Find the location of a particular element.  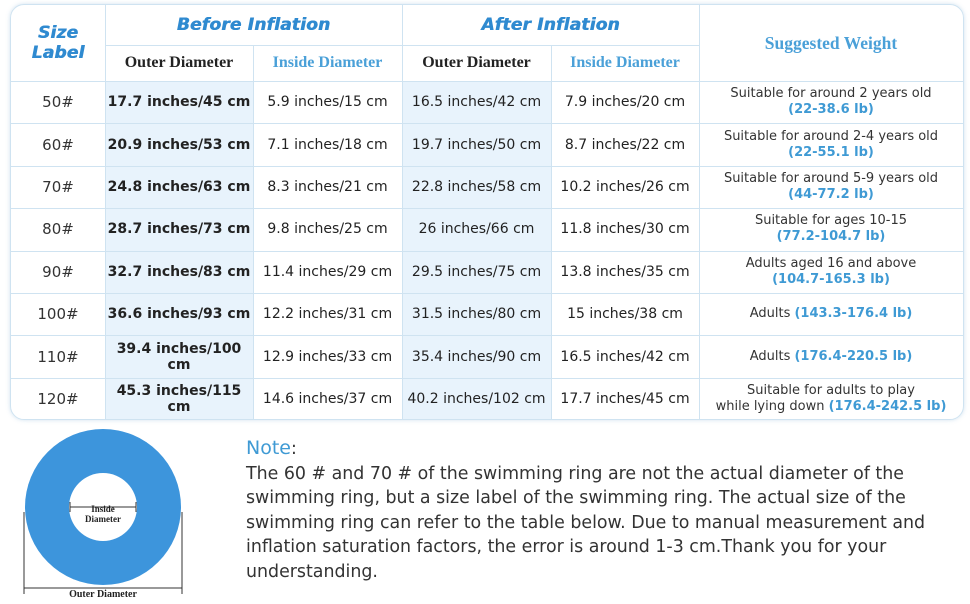

after-outer-cell: 22.8 inches/58 cm is located at coordinates (476, 186).